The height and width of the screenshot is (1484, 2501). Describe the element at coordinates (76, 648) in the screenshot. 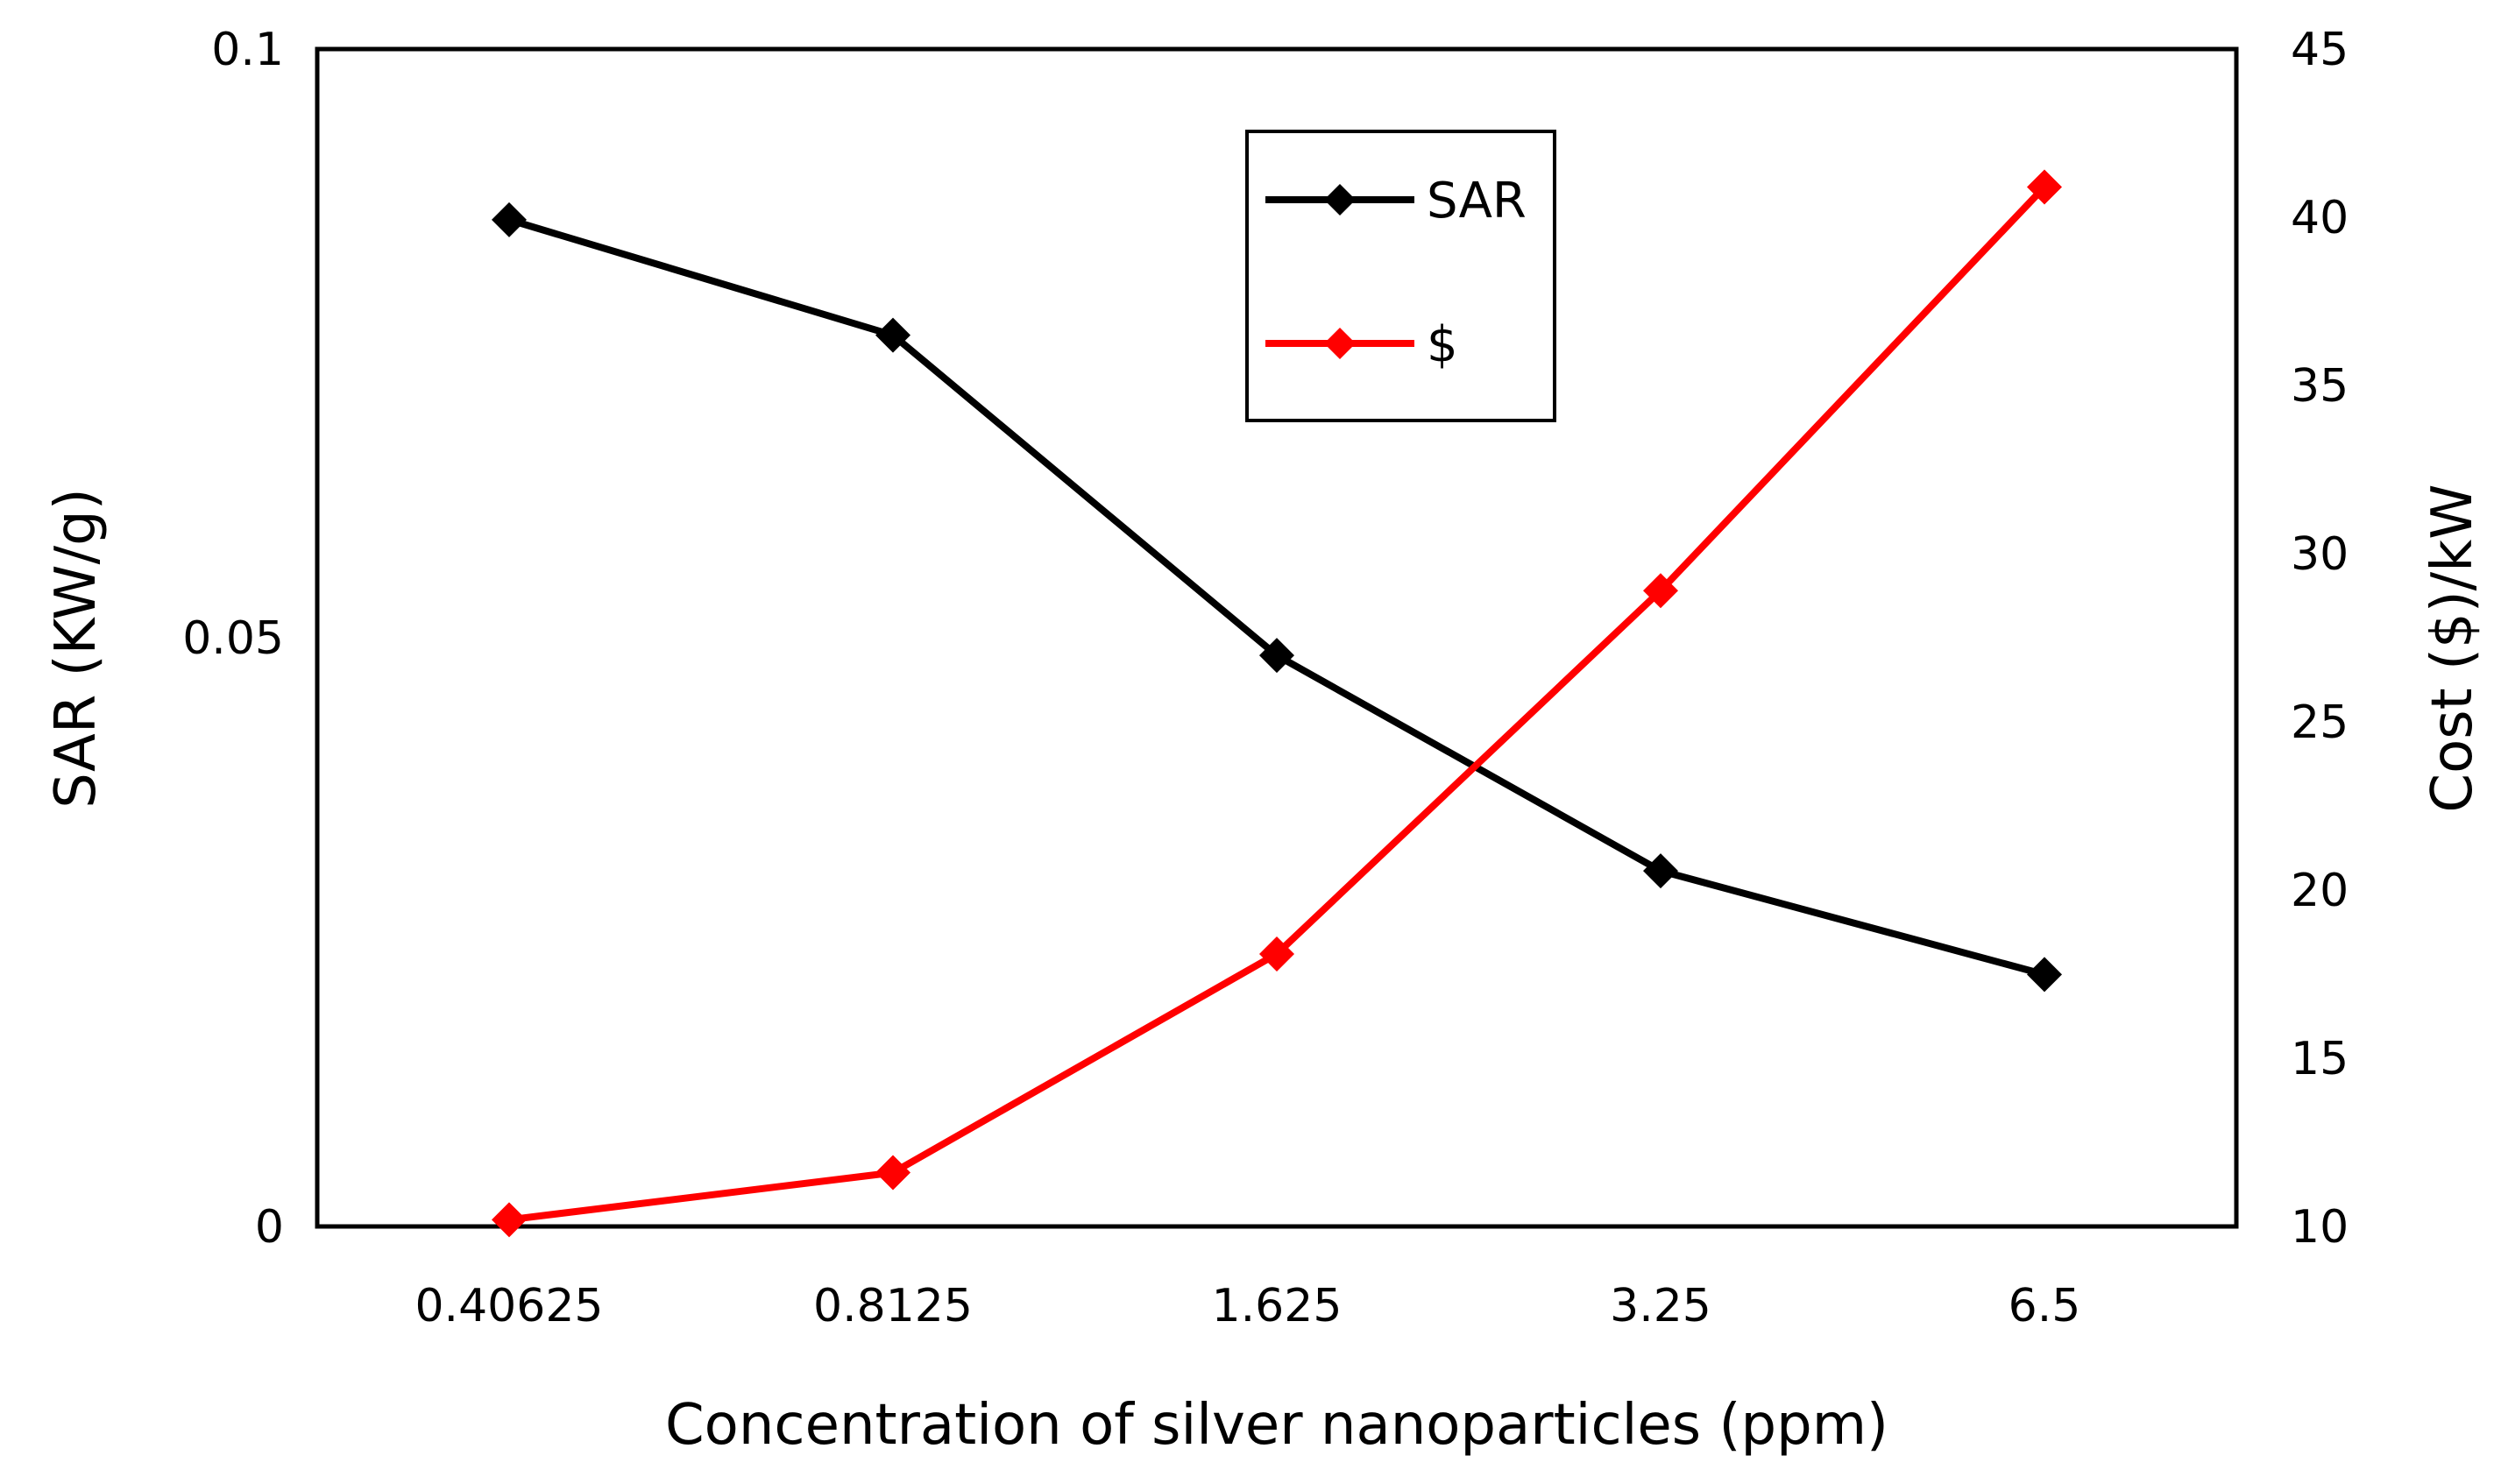

I see `y-axis-title: SAR (KW/g)` at that location.